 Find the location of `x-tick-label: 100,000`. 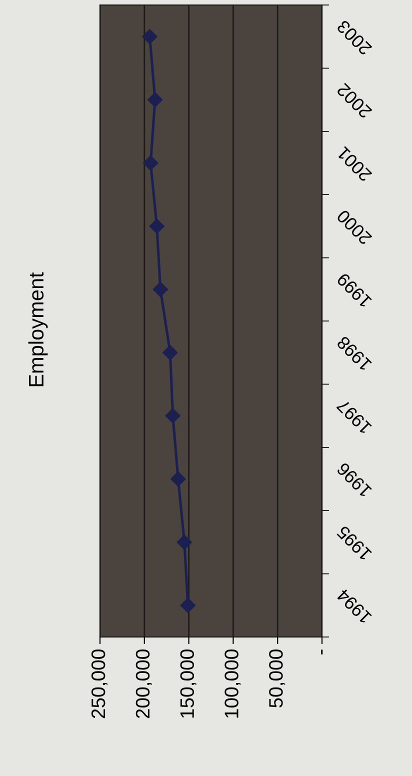

x-tick-label: 100,000 is located at coordinates (232, 684).